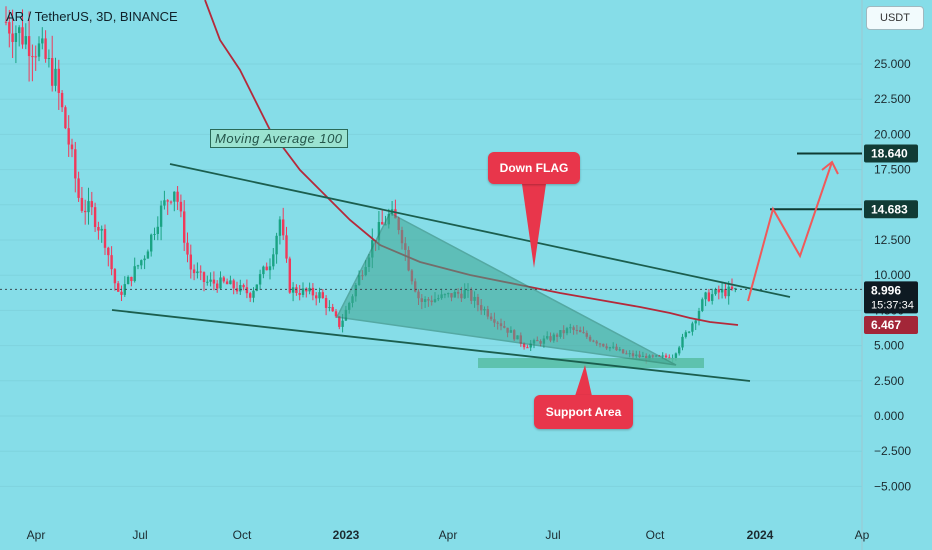 The image size is (932, 550). I want to click on y-tick-label: −5.000, so click(892, 486).